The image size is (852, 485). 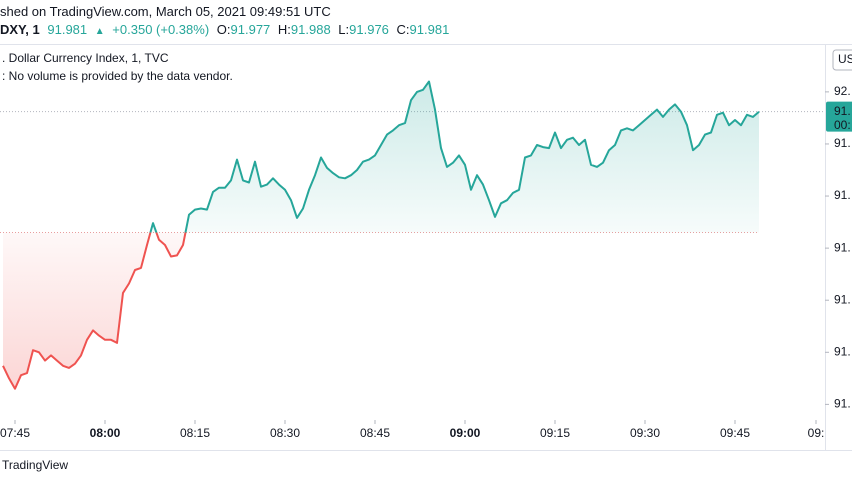 I want to click on change: +0.350 (+0.38%), so click(x=161, y=29).